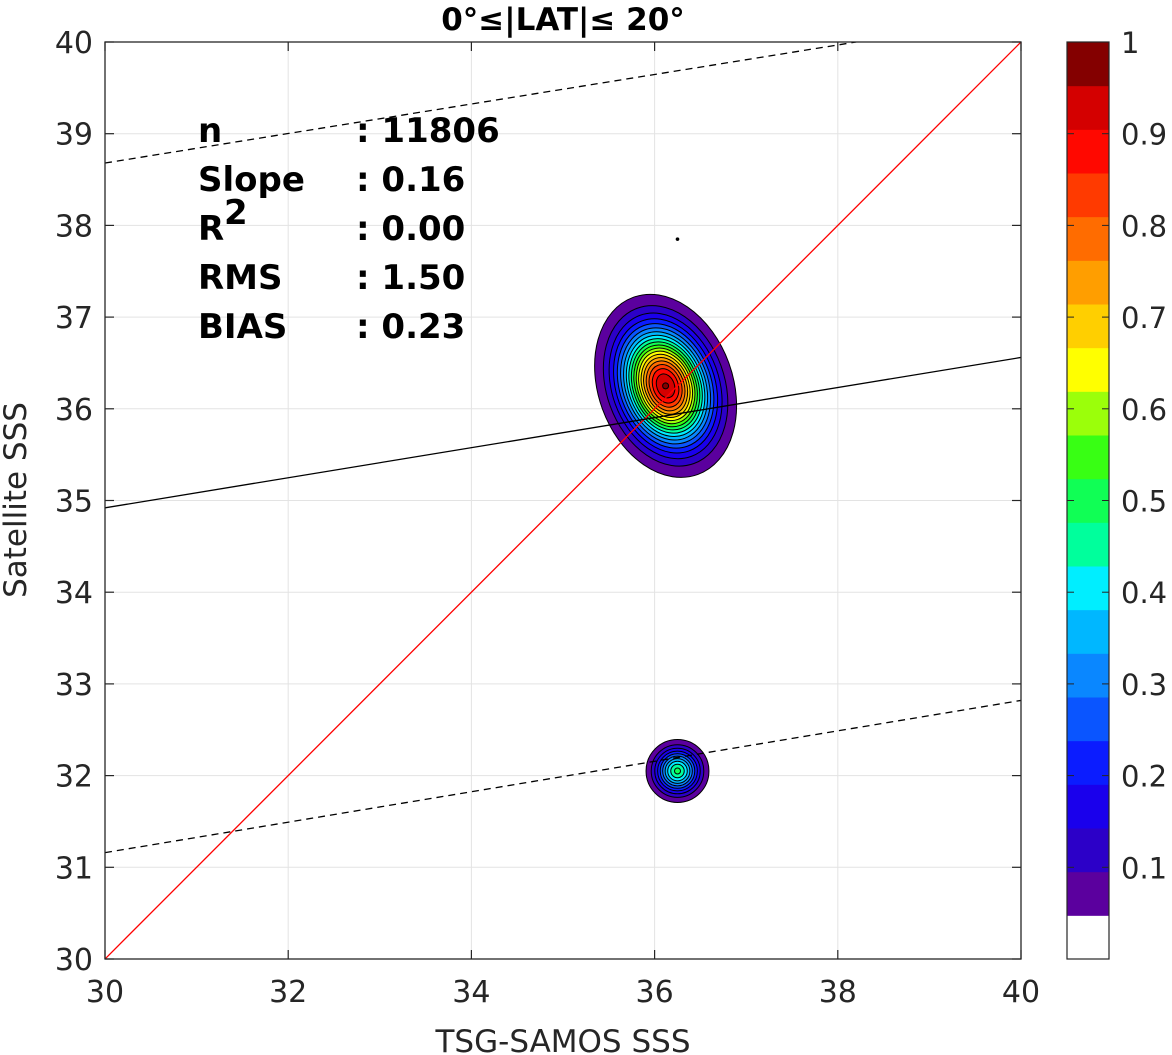  I want to click on x-tick-label: 40, so click(1021, 992).